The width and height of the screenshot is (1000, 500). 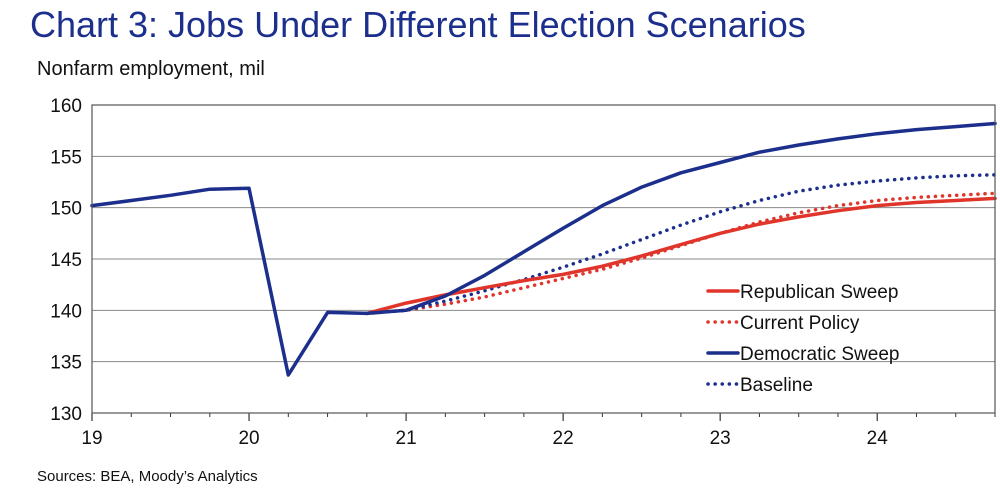 What do you see at coordinates (819, 354) in the screenshot?
I see `legend-label: Democratic Sweep` at bounding box center [819, 354].